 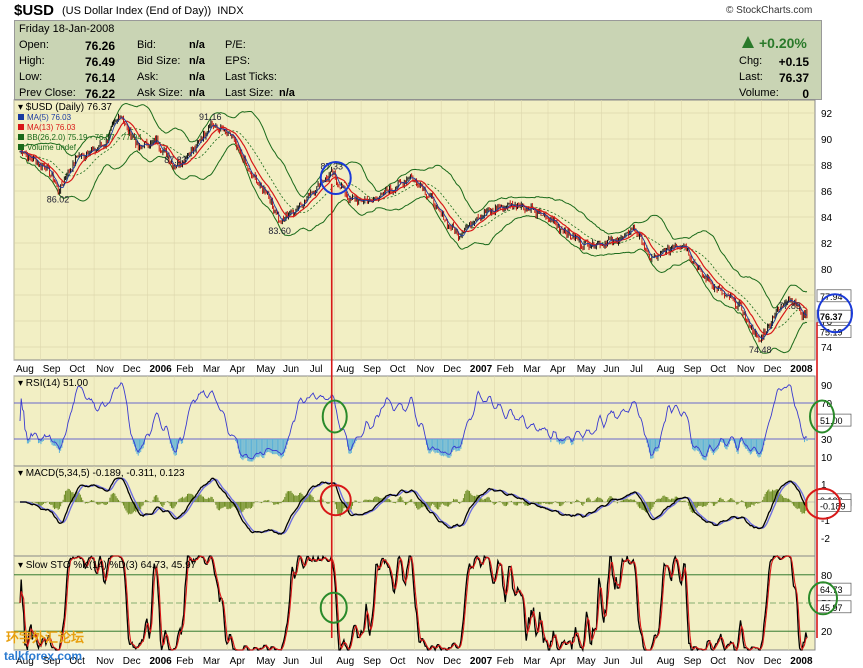 What do you see at coordinates (100, 46) in the screenshot?
I see `open-value: 76.26` at bounding box center [100, 46].